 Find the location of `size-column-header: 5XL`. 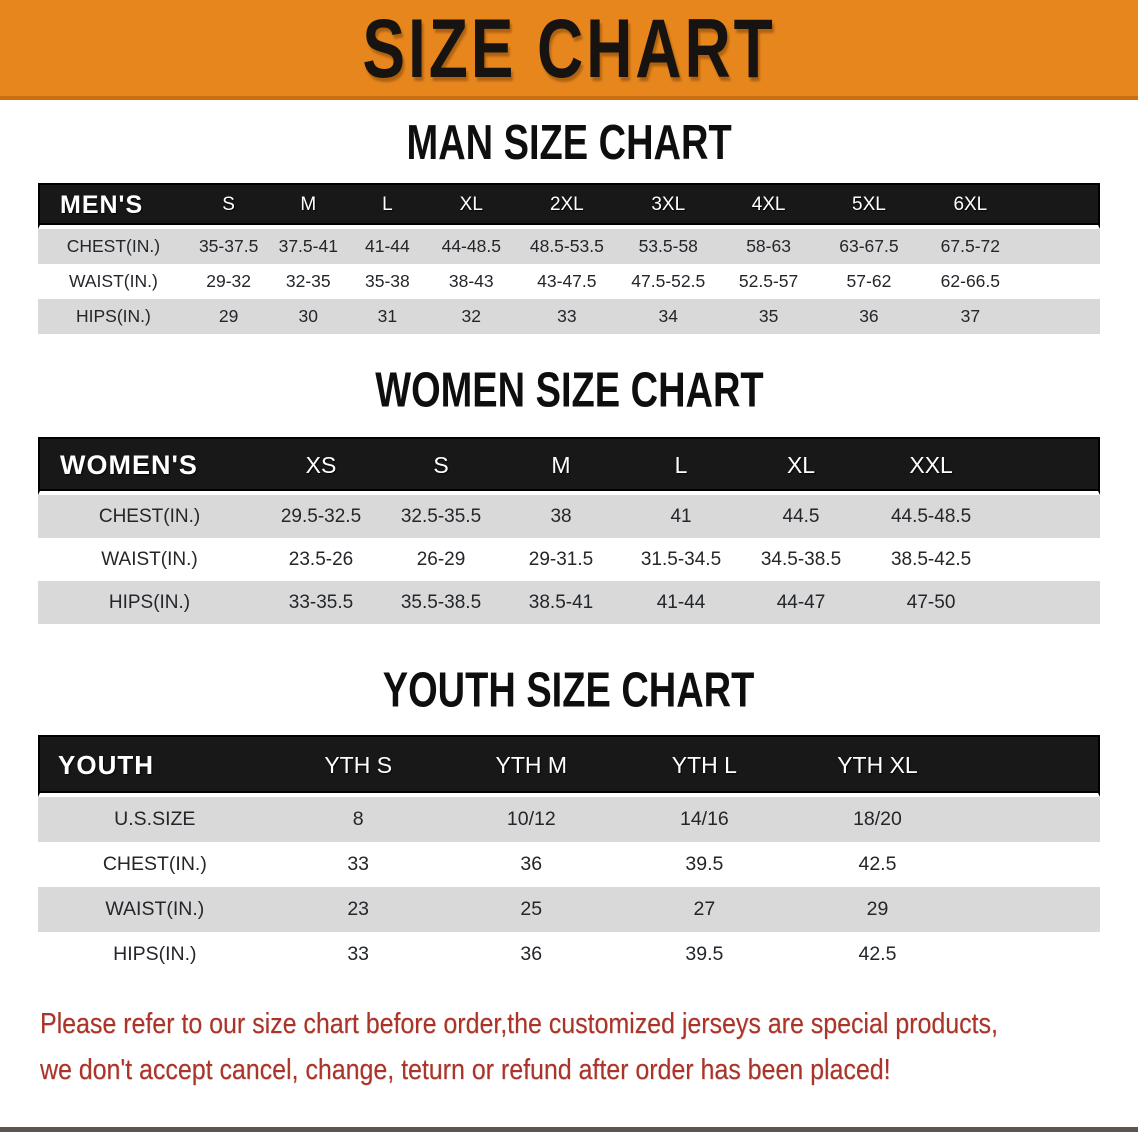

size-column-header: 5XL is located at coordinates (869, 206).